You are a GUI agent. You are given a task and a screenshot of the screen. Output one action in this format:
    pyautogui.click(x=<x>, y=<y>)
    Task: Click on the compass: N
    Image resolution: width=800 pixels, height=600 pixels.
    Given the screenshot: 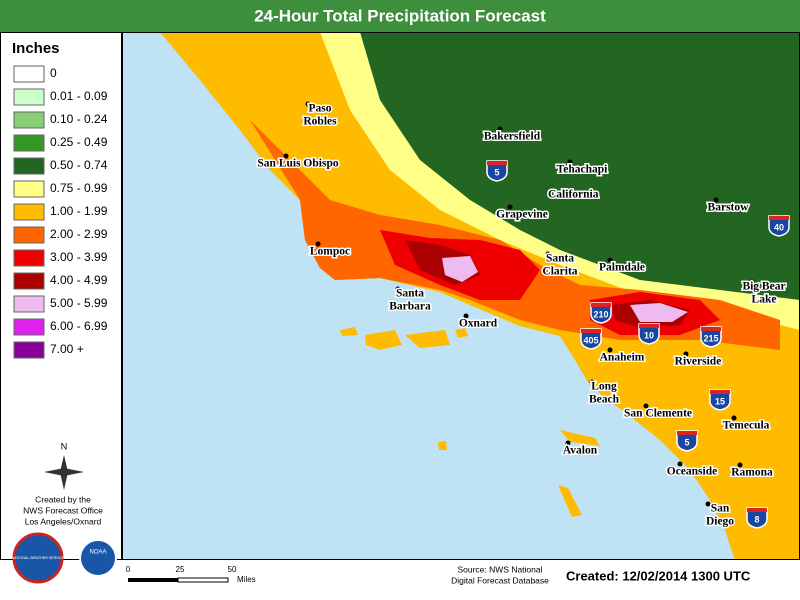 What is the action you would take?
    pyautogui.click(x=64, y=465)
    